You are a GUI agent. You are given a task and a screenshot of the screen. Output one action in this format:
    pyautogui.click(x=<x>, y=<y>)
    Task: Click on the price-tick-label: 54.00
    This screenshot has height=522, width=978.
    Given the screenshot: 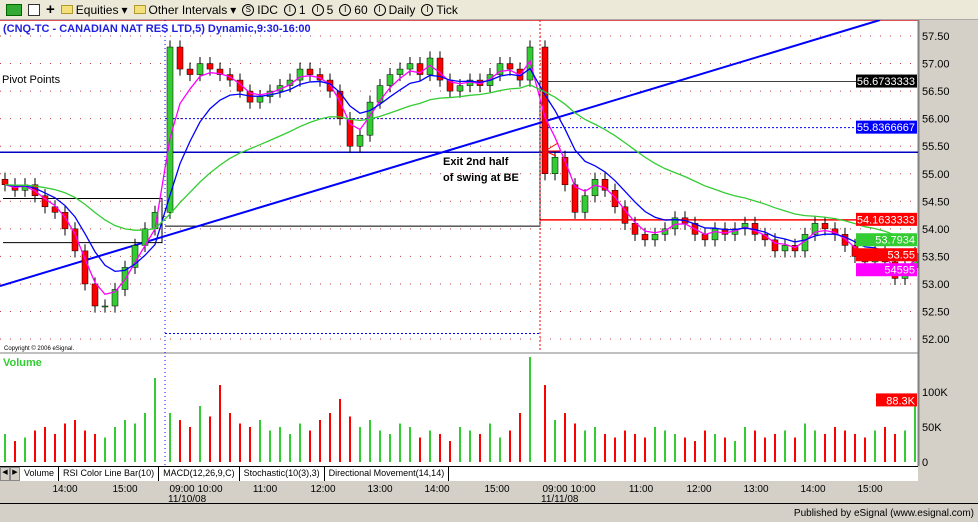 What is the action you would take?
    pyautogui.click(x=936, y=230)
    